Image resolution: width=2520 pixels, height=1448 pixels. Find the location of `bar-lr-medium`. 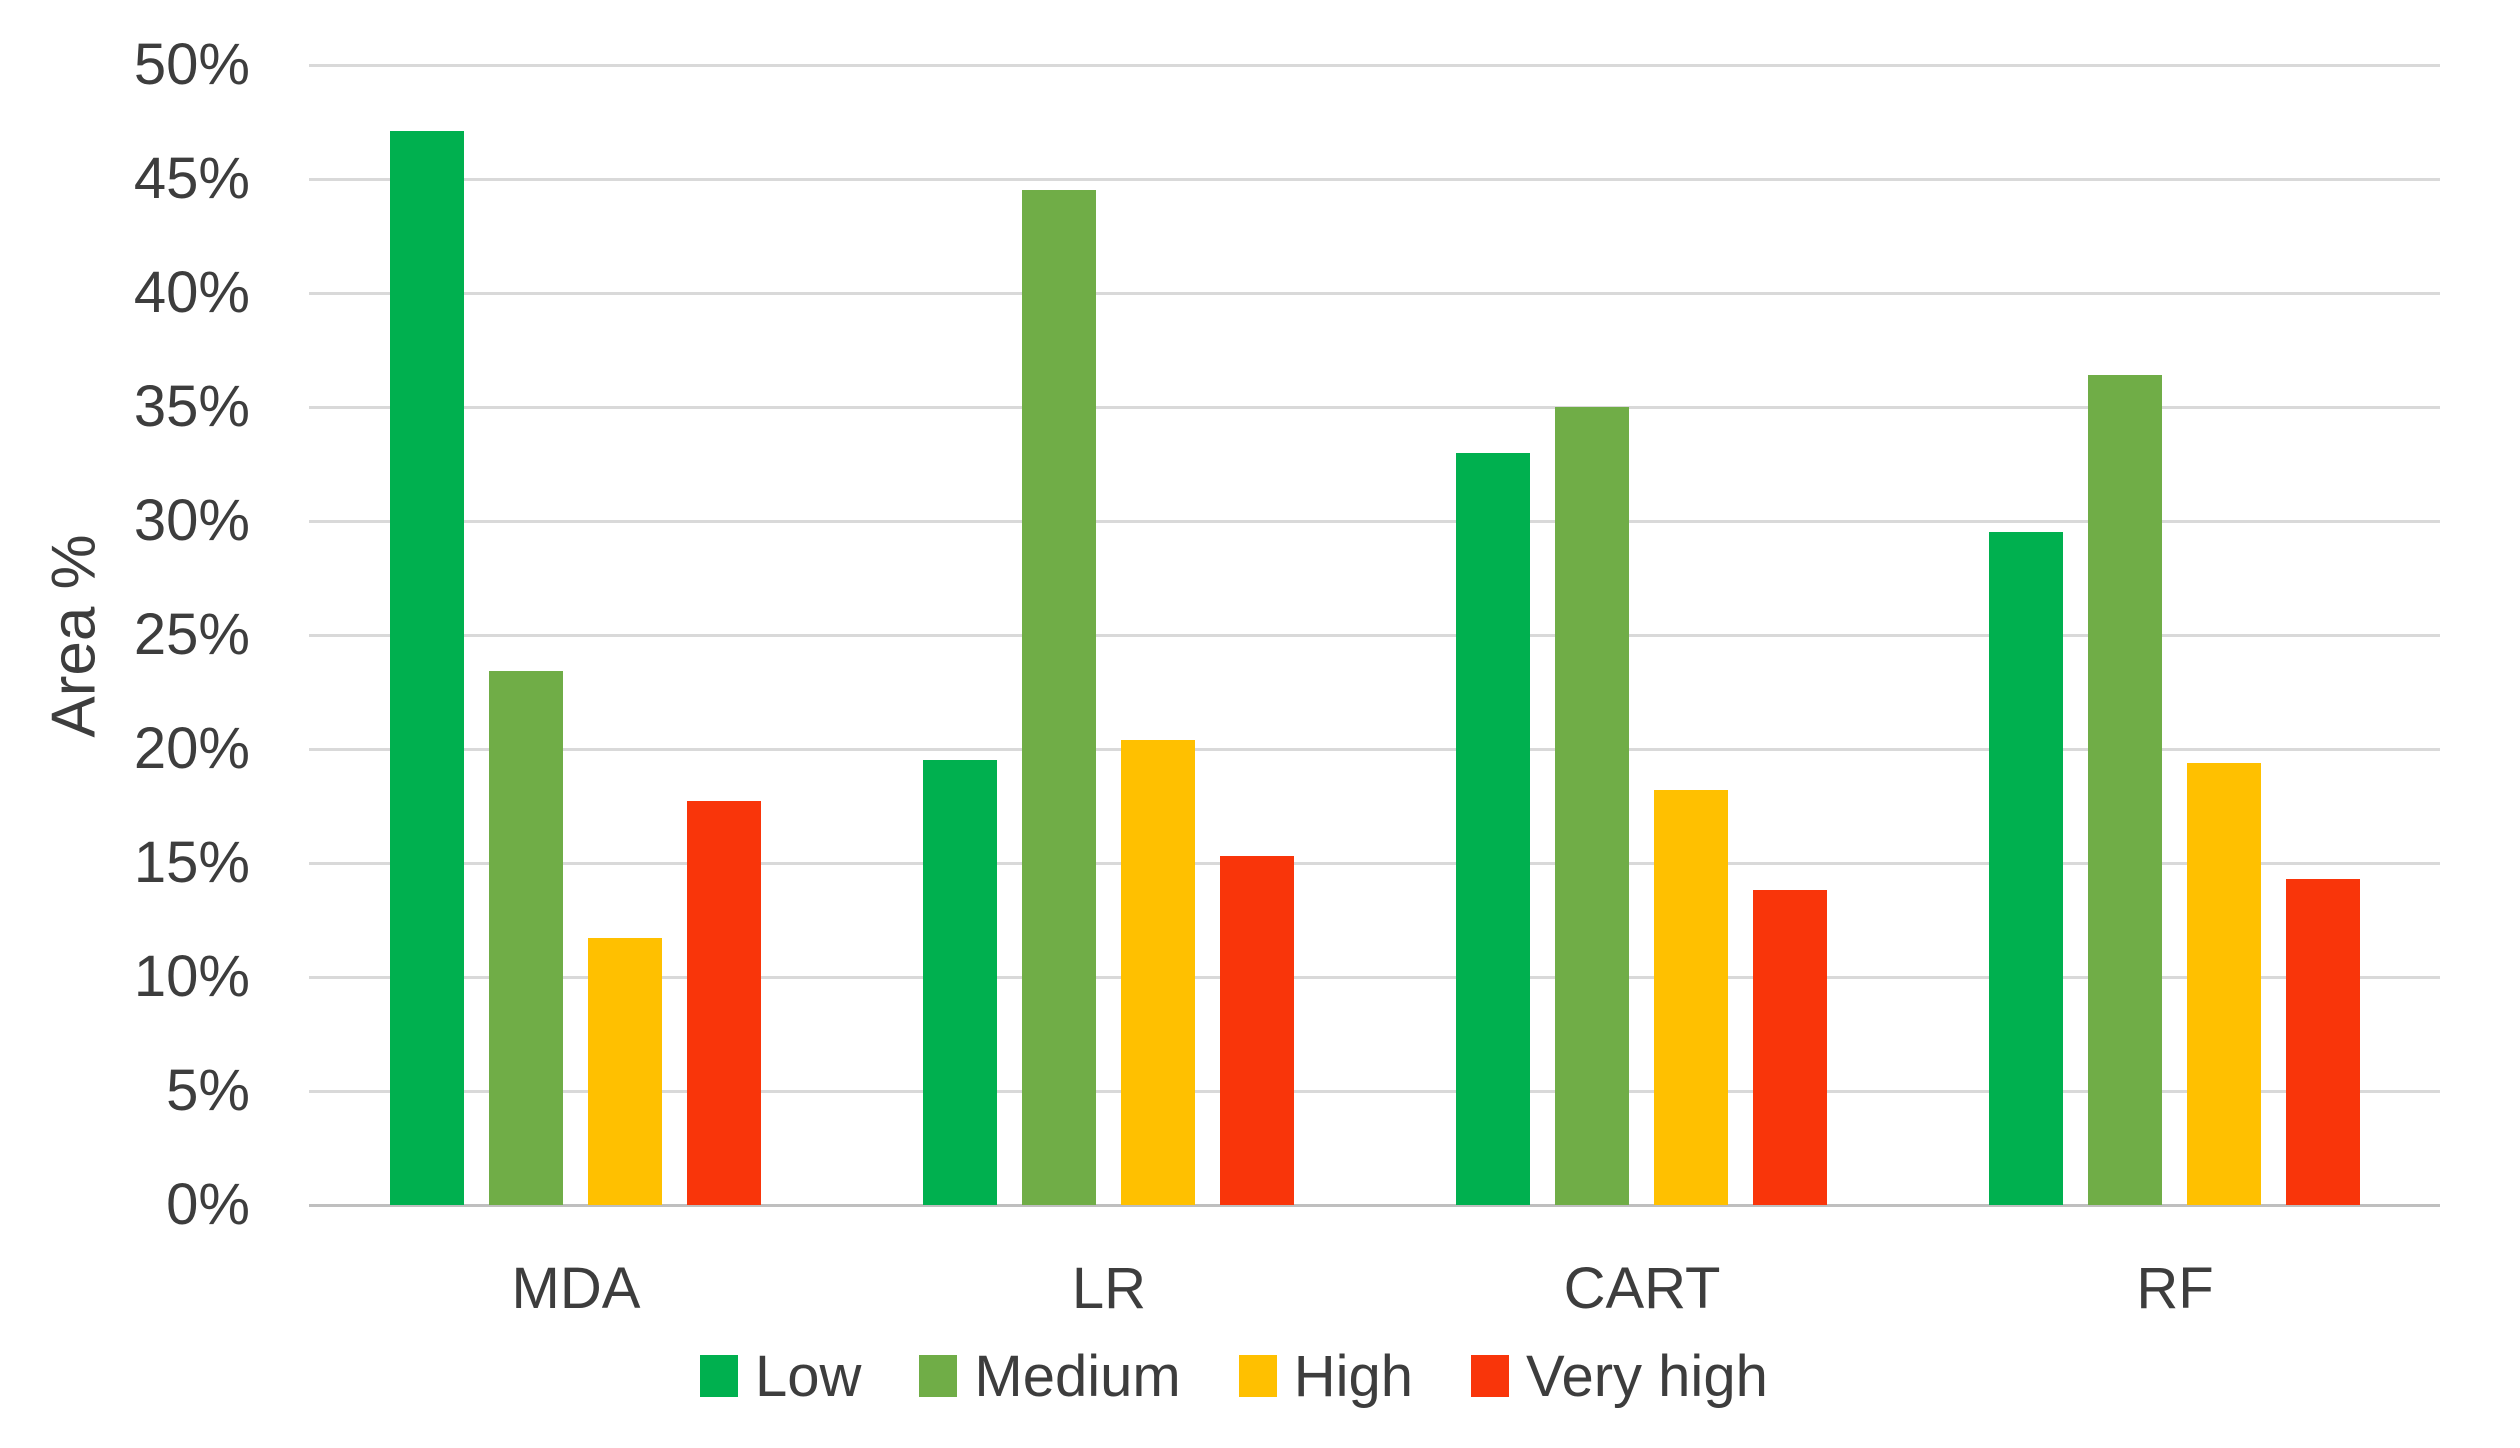

bar-lr-medium is located at coordinates (1059, 697).